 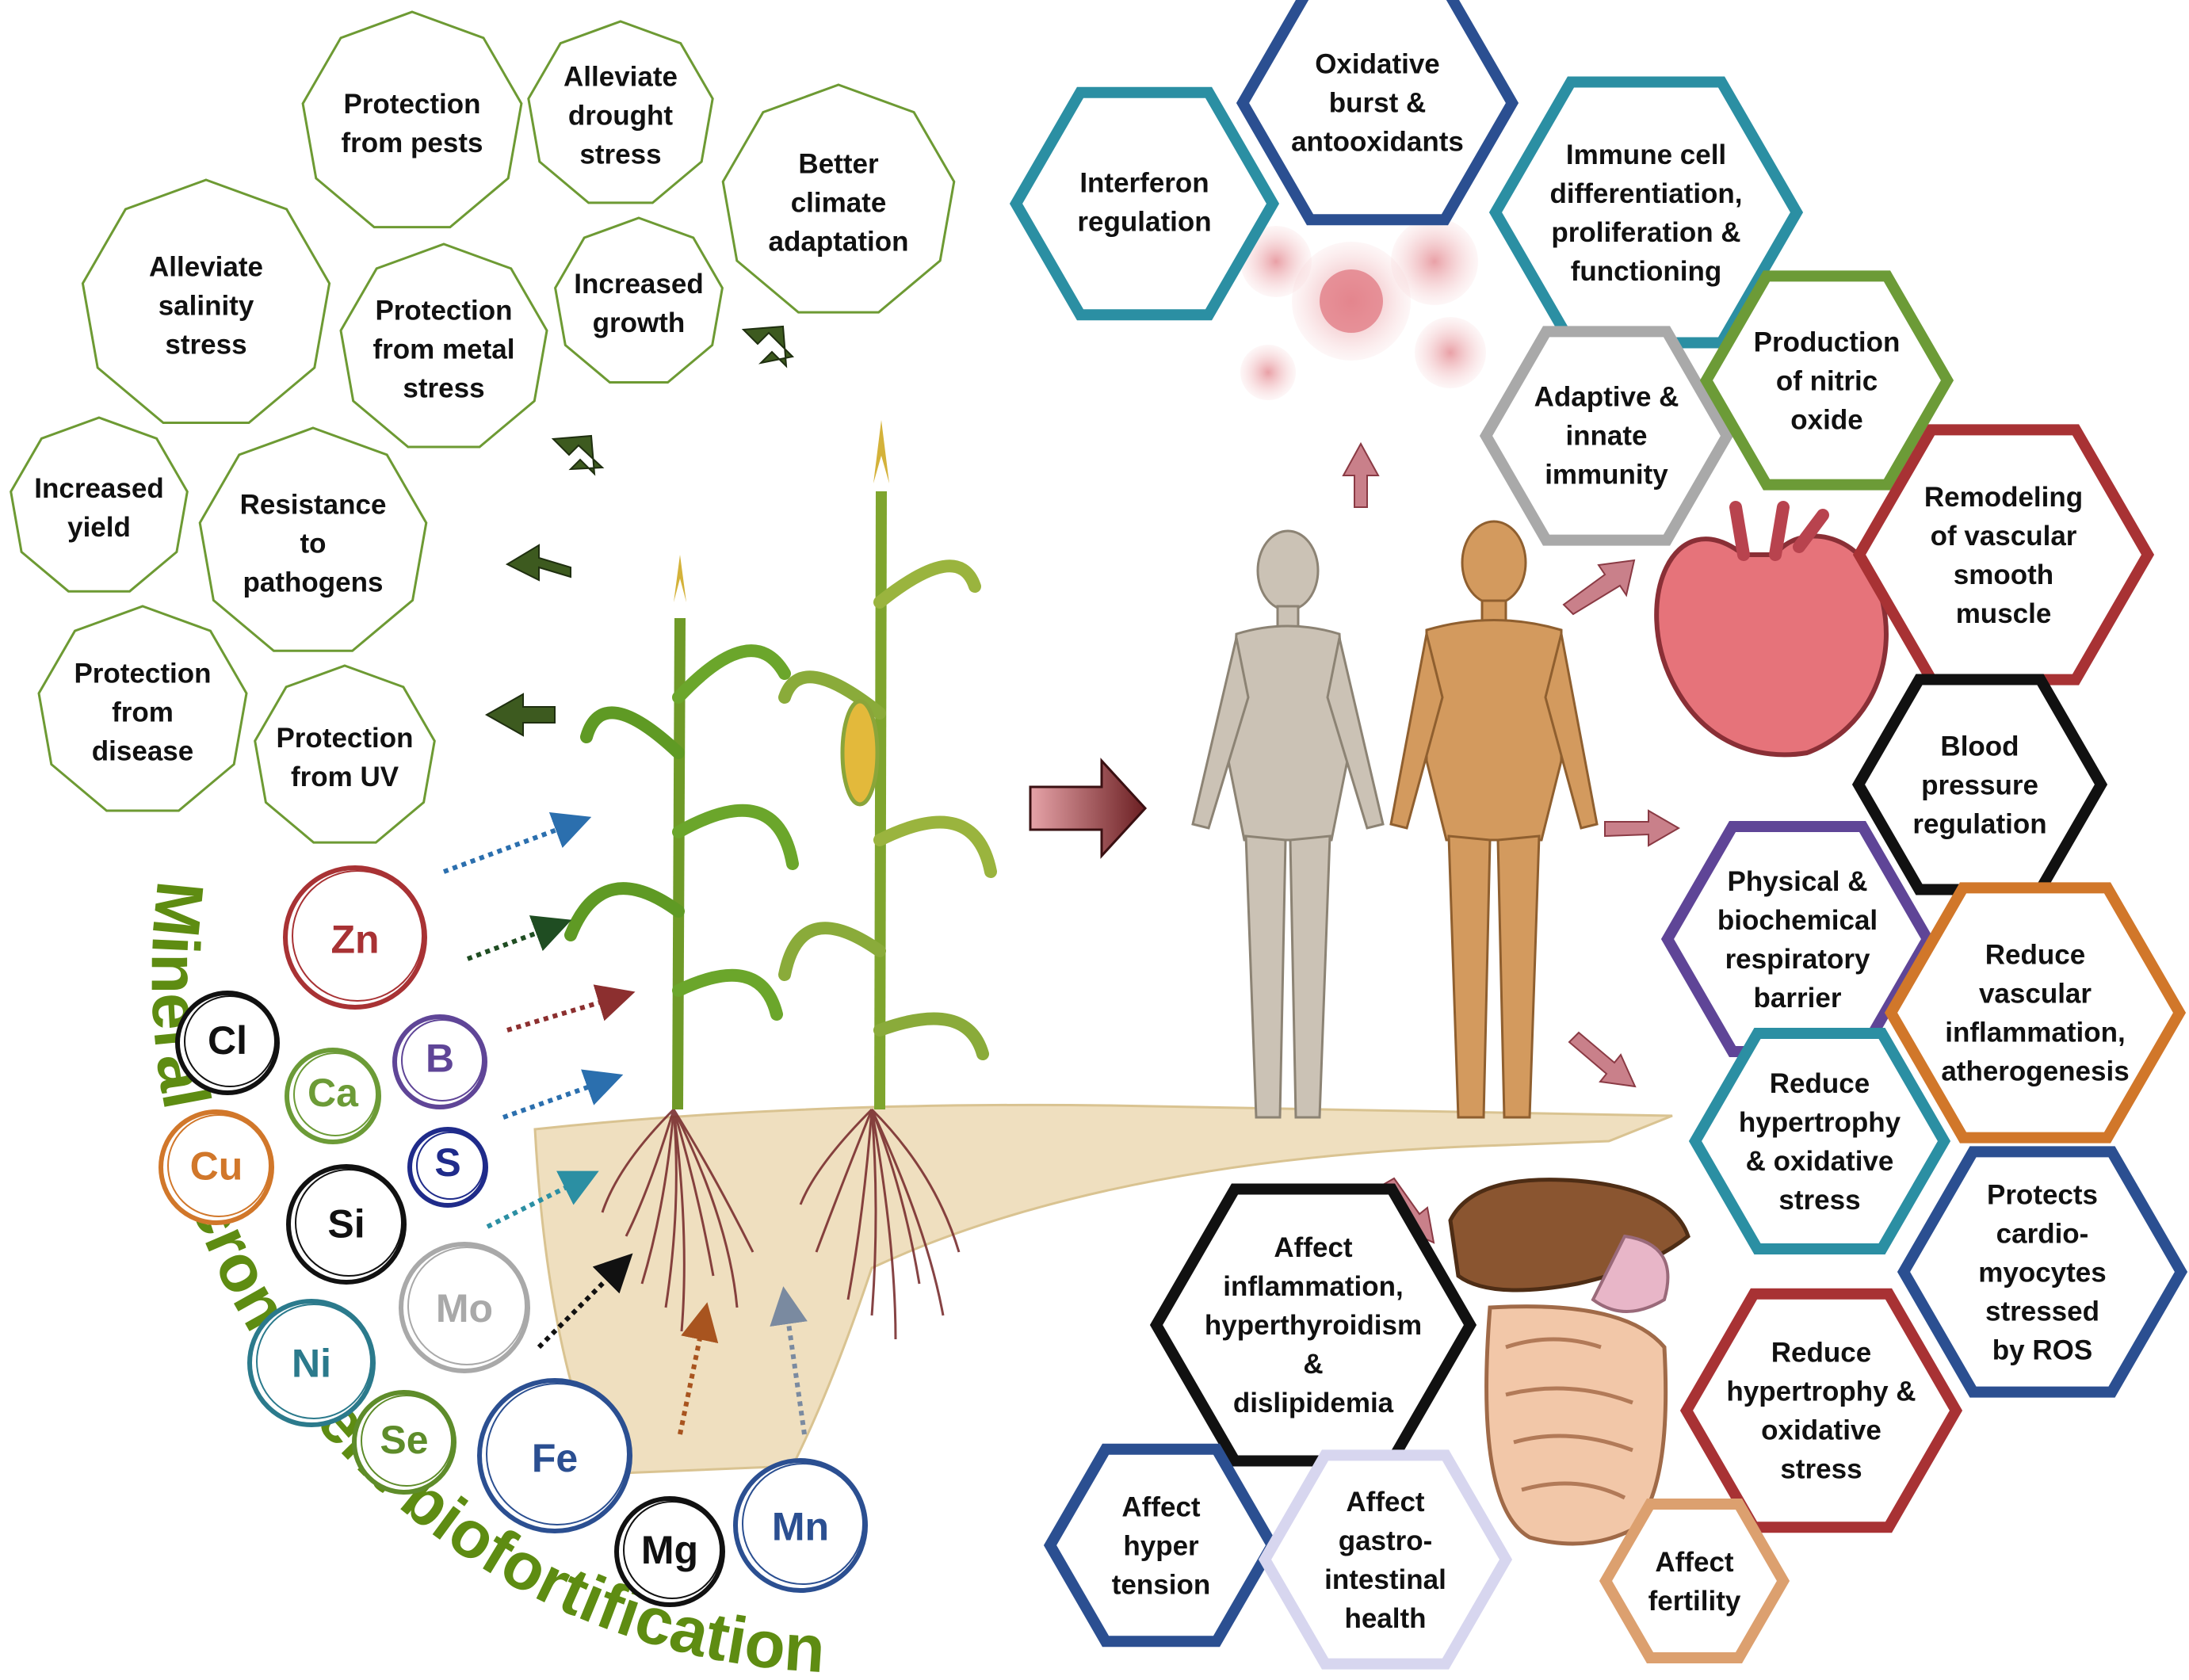 What do you see at coordinates (1494, 819) in the screenshot?
I see `human-figure-male` at bounding box center [1494, 819].